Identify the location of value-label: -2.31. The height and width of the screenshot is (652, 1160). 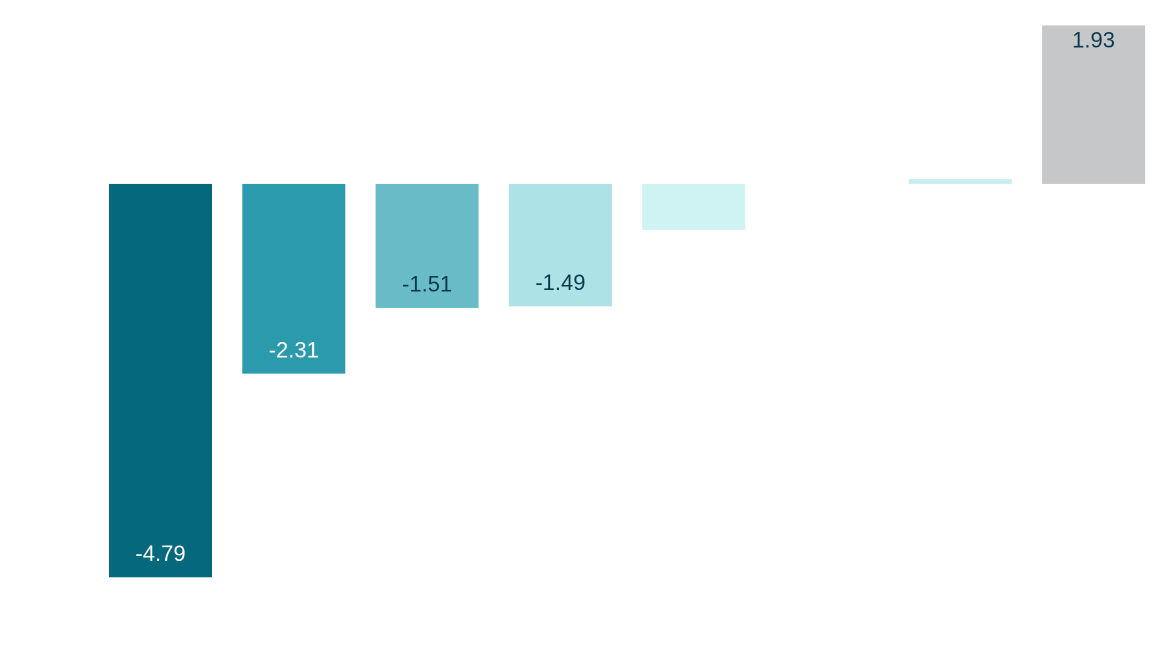
(294, 349).